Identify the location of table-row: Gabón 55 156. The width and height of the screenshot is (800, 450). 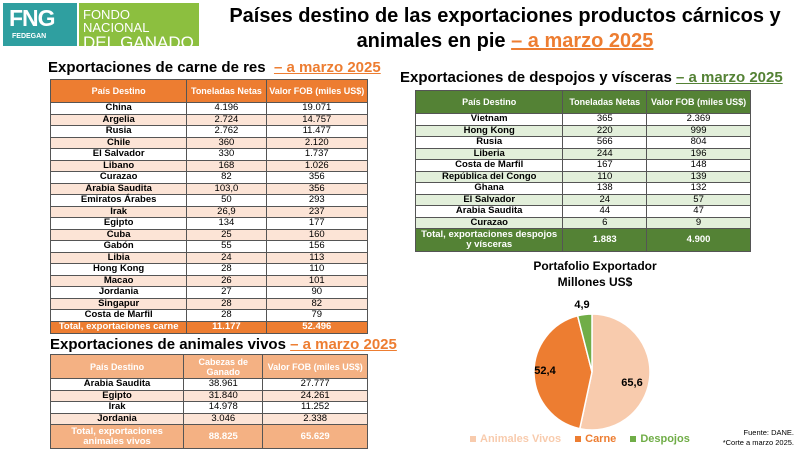
(209, 246).